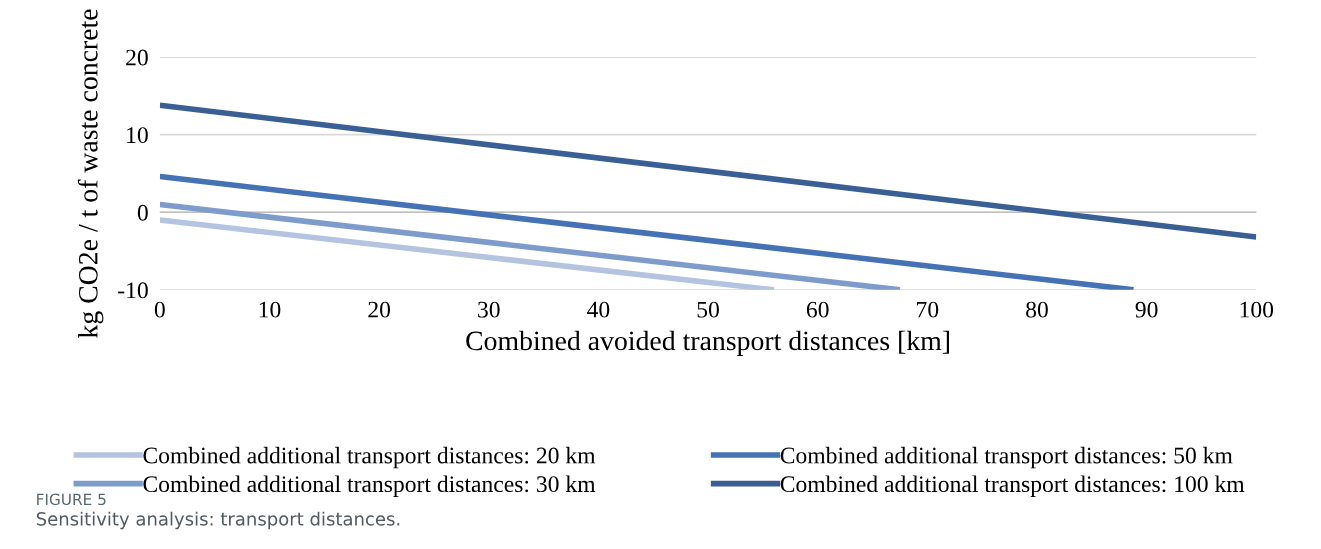 The width and height of the screenshot is (1321, 549). Describe the element at coordinates (71, 499) in the screenshot. I see `caption: FIGURE 5` at that location.